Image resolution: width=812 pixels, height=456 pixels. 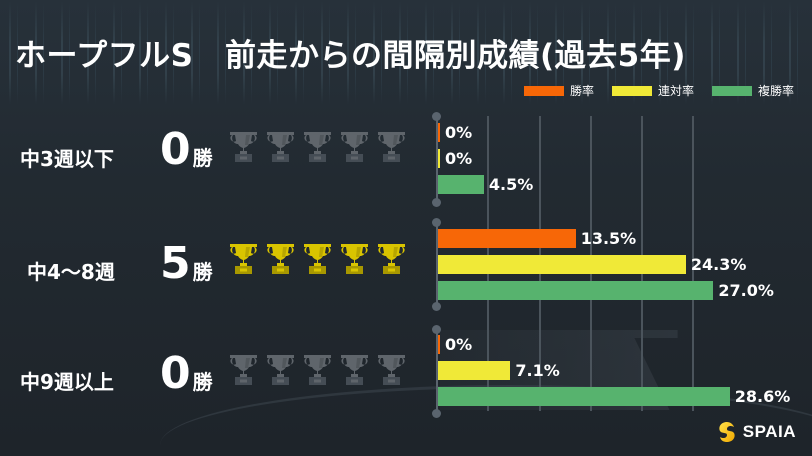 I want to click on bar-value-label: 13.5%, so click(x=608, y=238).